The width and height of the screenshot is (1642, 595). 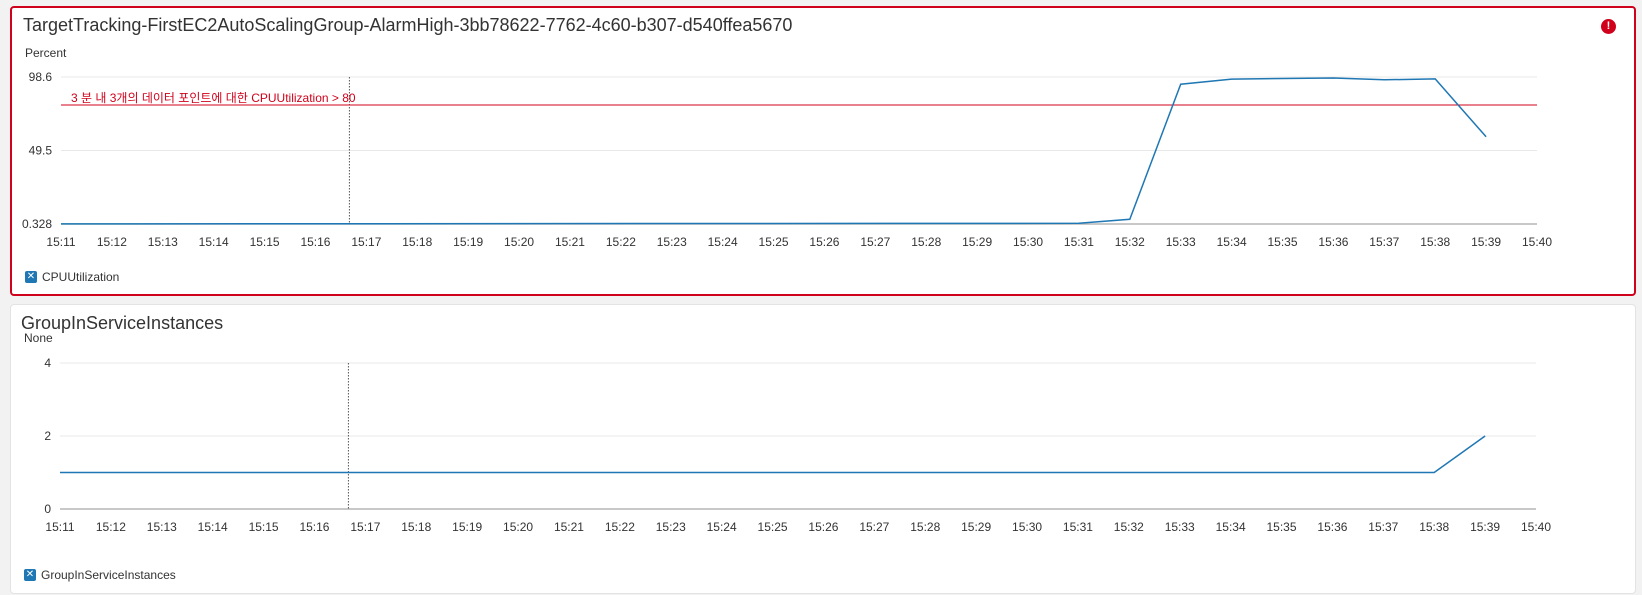 What do you see at coordinates (1608, 26) in the screenshot?
I see `alarm-exclamation-icon: !` at bounding box center [1608, 26].